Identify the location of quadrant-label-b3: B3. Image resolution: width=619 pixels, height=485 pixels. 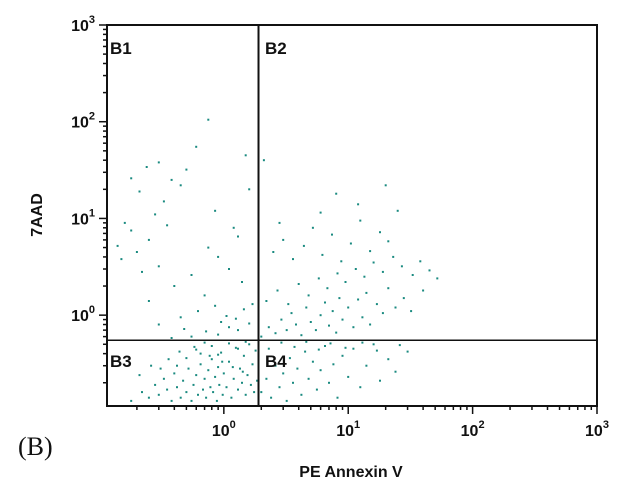
(121, 361).